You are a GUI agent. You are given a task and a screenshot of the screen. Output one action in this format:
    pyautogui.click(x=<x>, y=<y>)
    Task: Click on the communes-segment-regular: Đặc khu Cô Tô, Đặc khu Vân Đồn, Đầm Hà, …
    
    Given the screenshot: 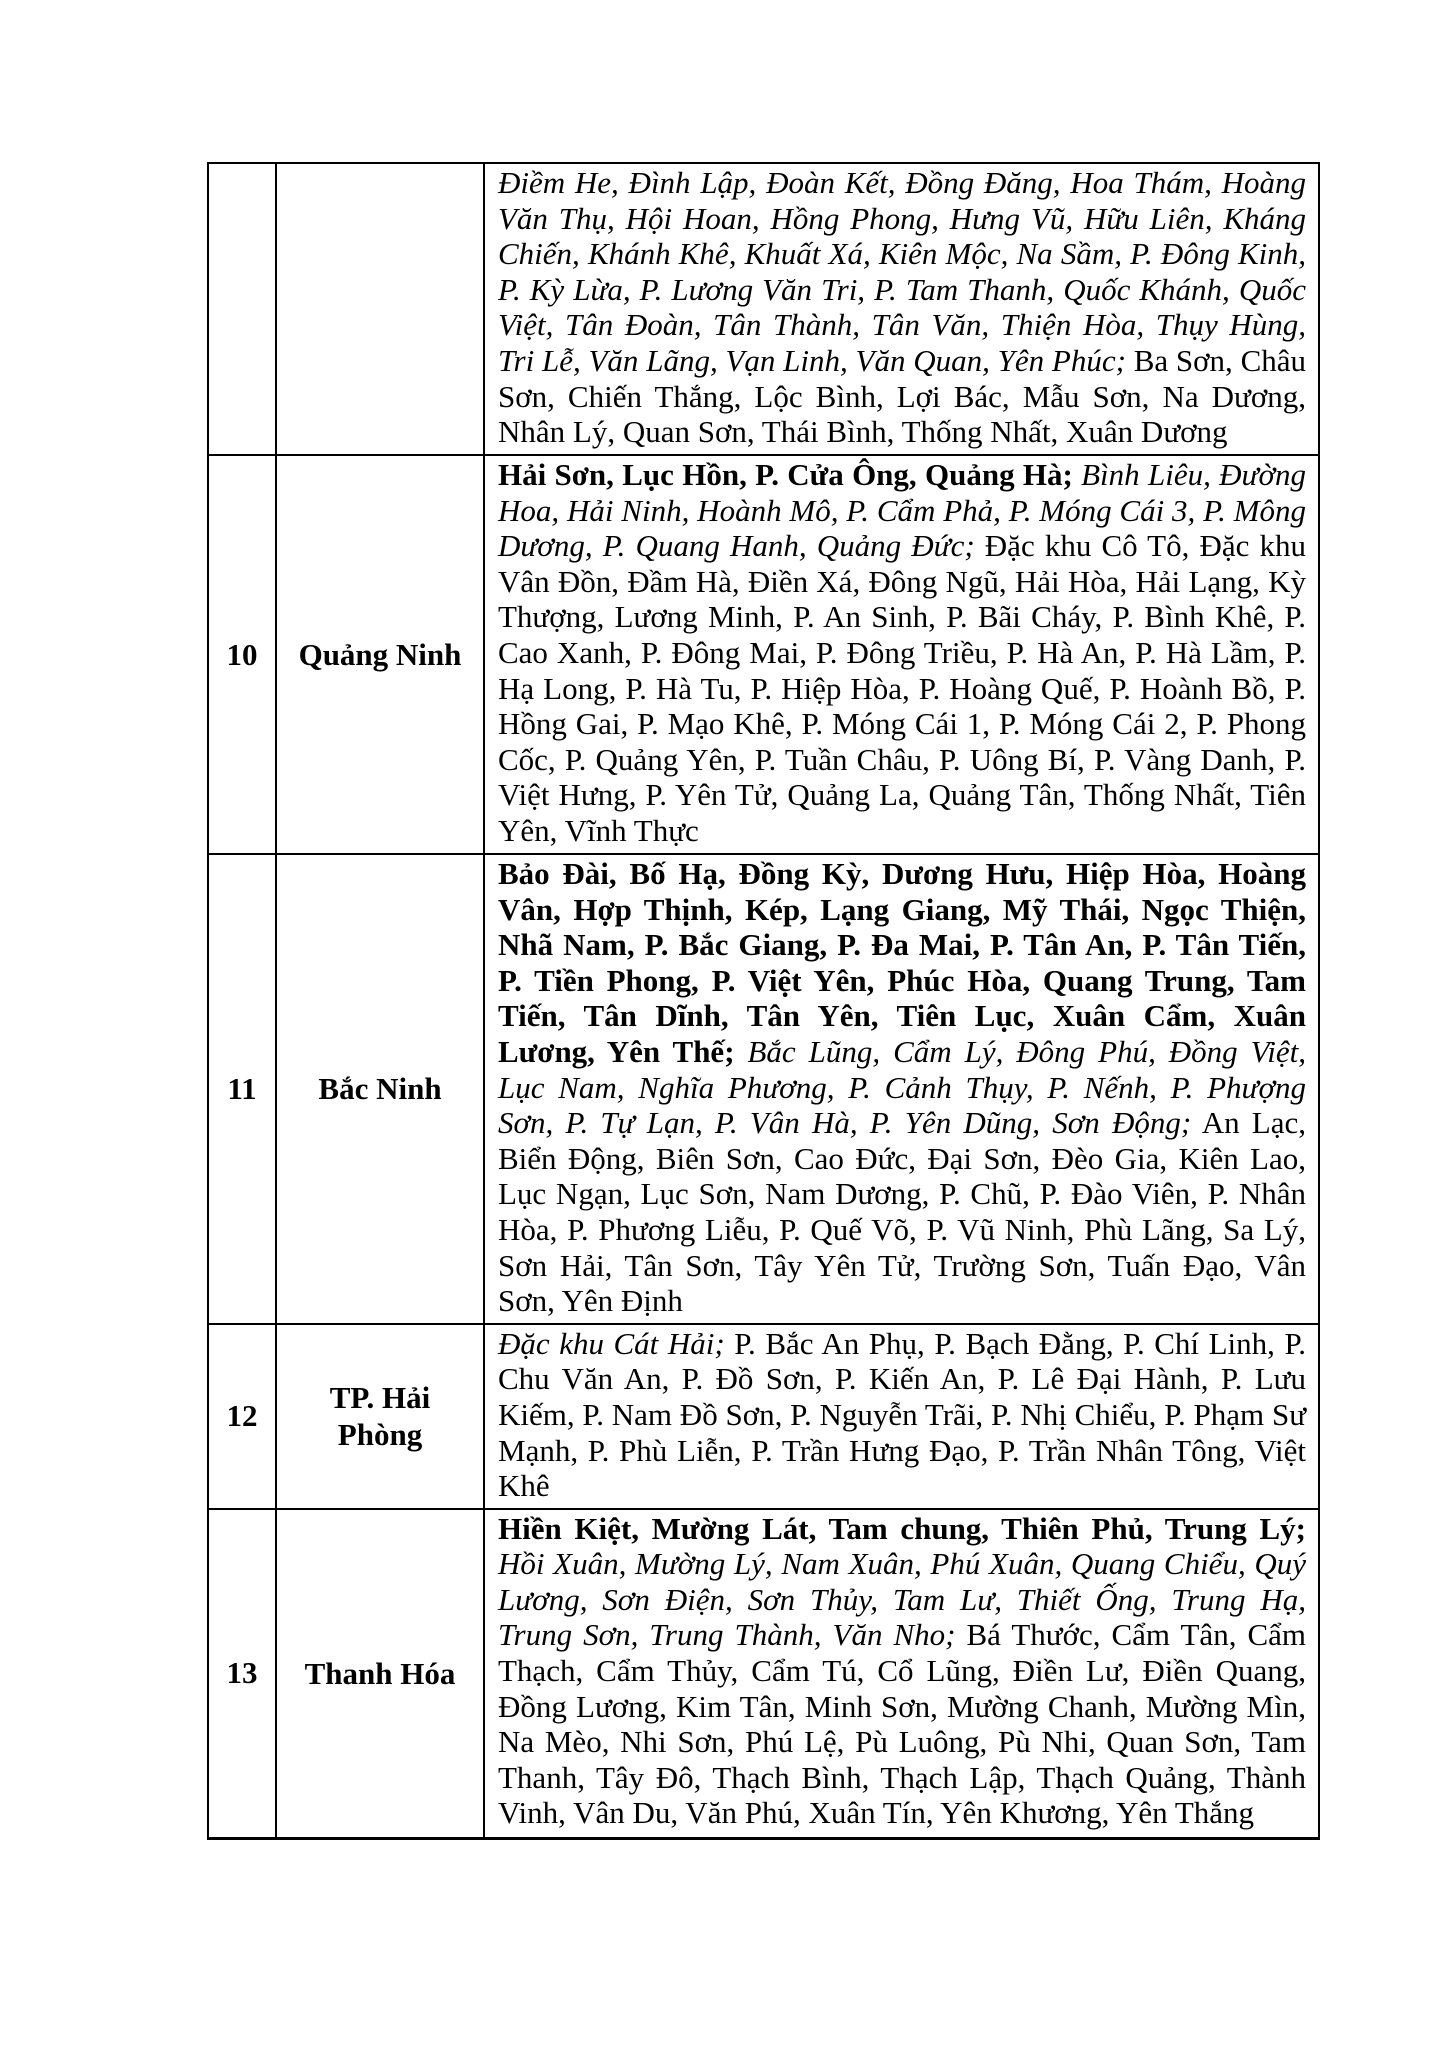 What is the action you would take?
    pyautogui.click(x=902, y=688)
    